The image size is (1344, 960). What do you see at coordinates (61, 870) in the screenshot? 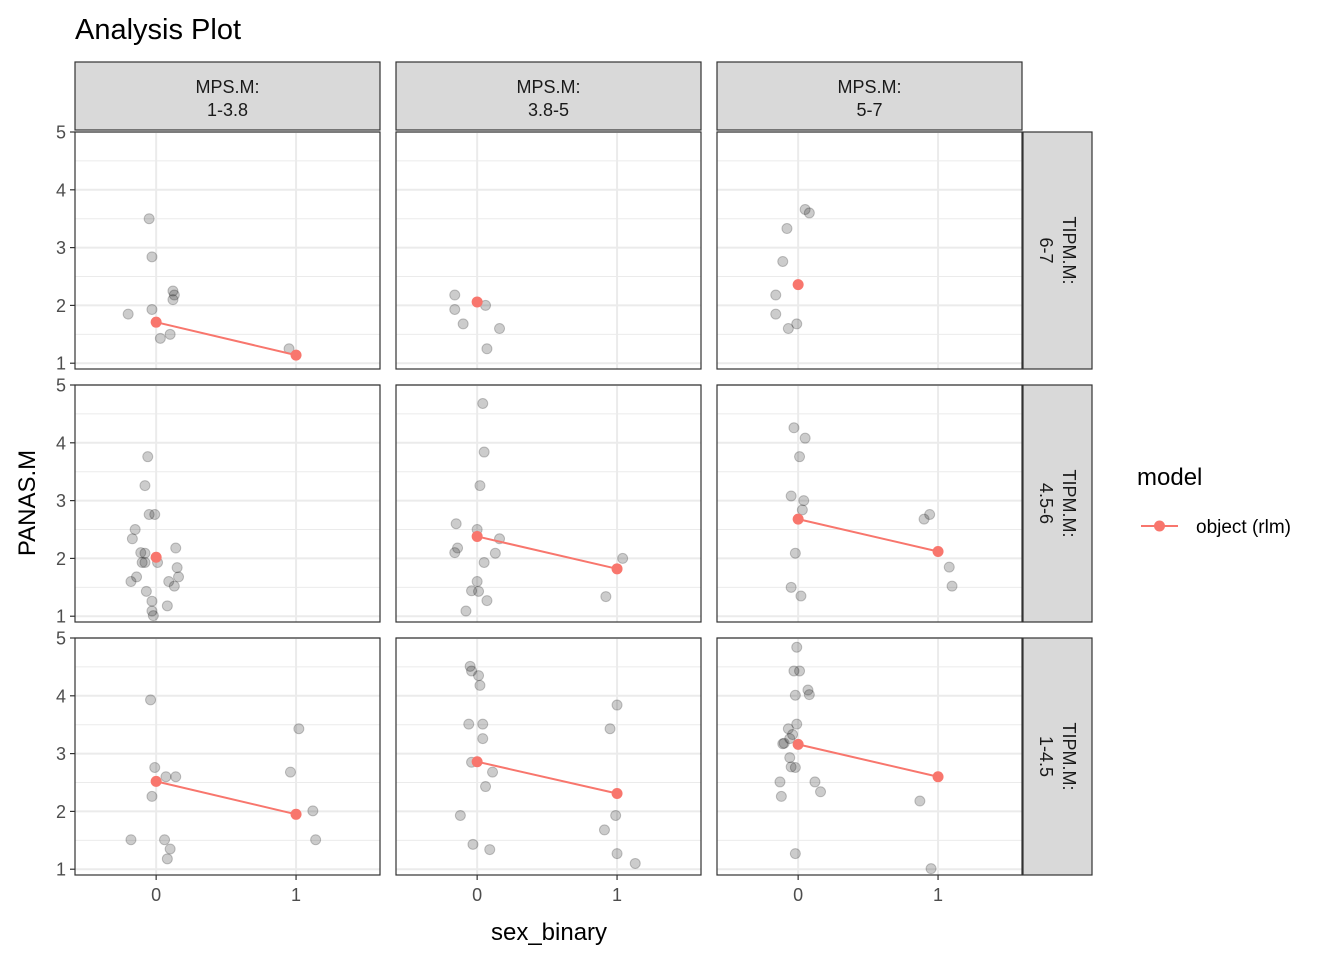
I see `y-tick-label: 1` at bounding box center [61, 870].